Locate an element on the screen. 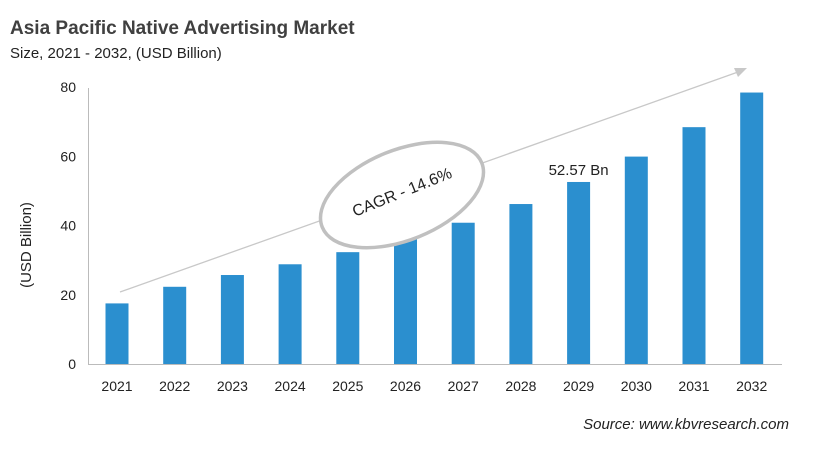 This screenshot has height=453, width=817. bar-2023 is located at coordinates (232, 319).